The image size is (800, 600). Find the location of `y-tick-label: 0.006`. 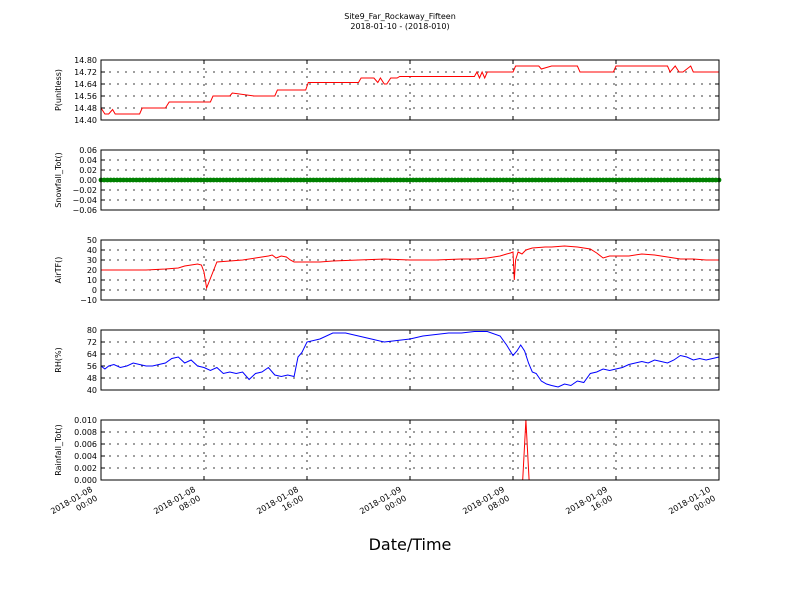

y-tick-label: 0.006 is located at coordinates (85, 444).